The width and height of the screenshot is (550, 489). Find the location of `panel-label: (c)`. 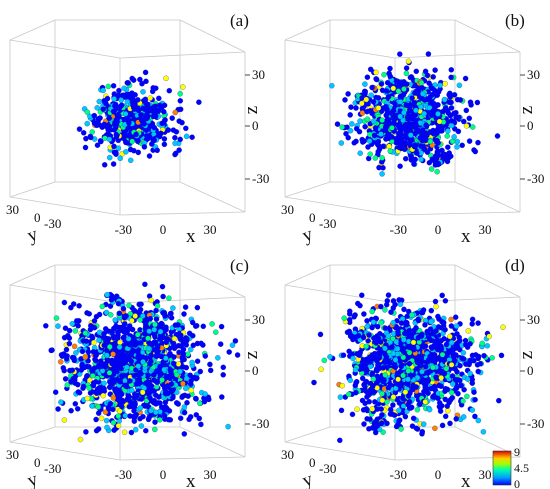

panel-label: (c) is located at coordinates (239, 265).